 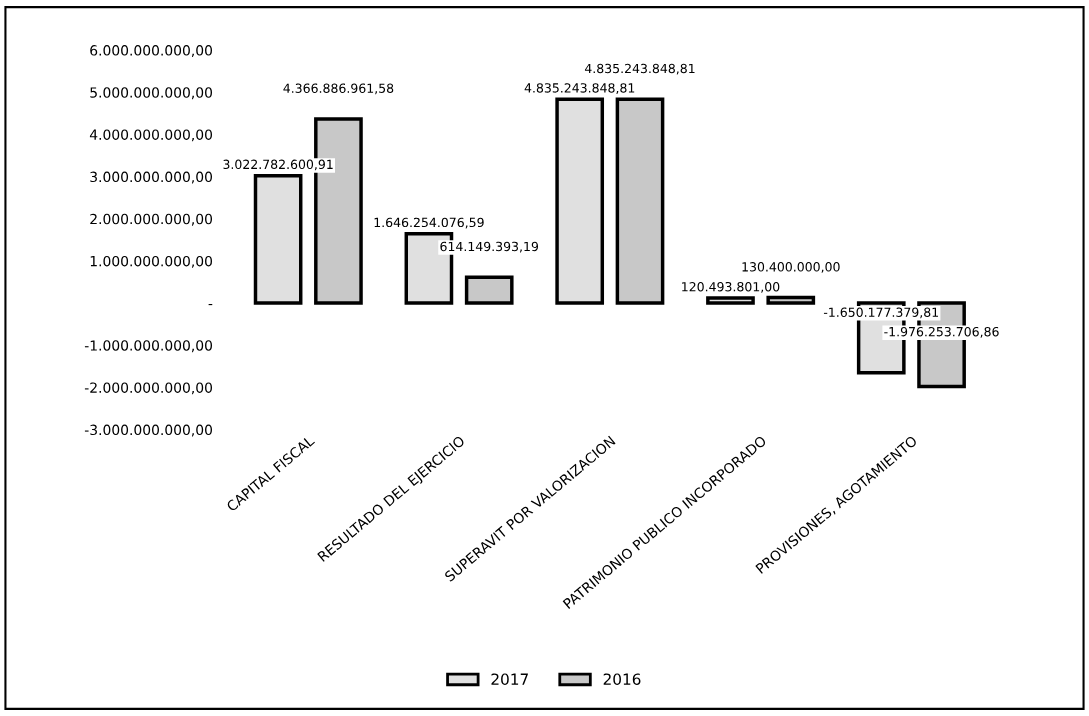 What do you see at coordinates (338, 89) in the screenshot?
I see `data-label: 4.366.886.961,58` at bounding box center [338, 89].